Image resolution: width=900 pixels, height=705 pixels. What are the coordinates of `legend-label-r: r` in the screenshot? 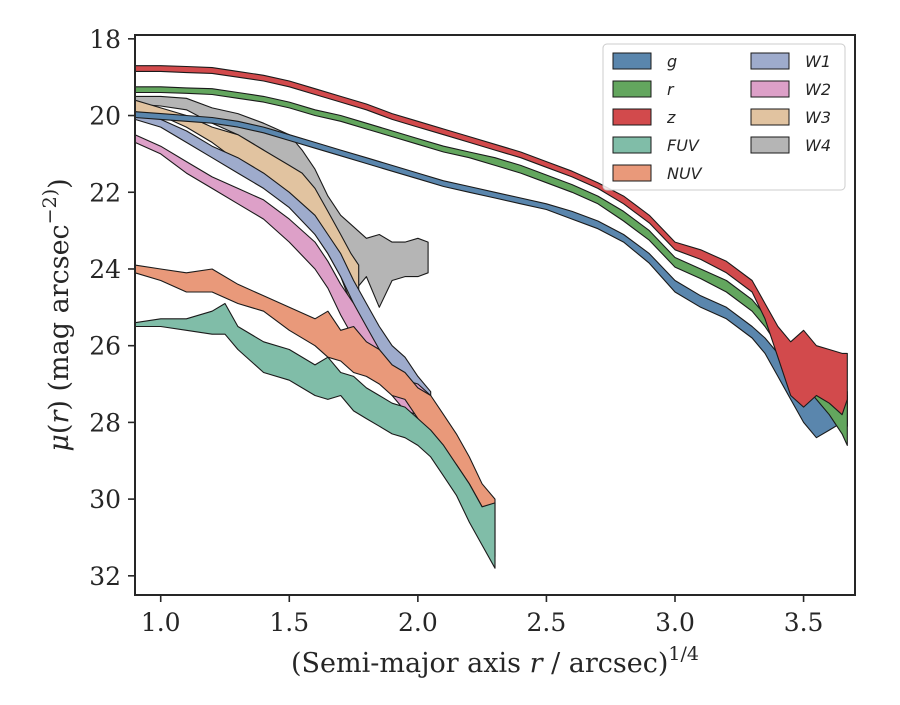 It's located at (671, 89).